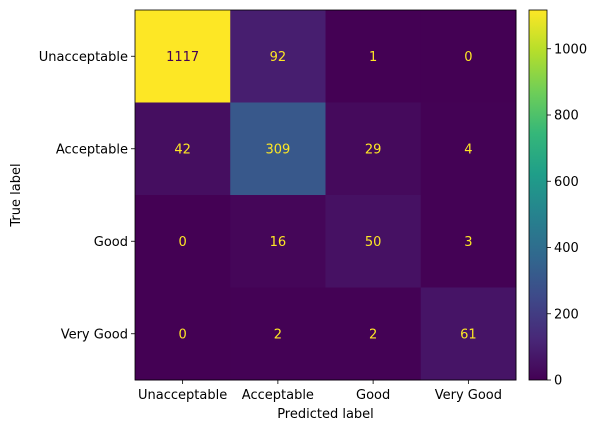  I want to click on x-tick-label: Very Good, so click(468, 395).